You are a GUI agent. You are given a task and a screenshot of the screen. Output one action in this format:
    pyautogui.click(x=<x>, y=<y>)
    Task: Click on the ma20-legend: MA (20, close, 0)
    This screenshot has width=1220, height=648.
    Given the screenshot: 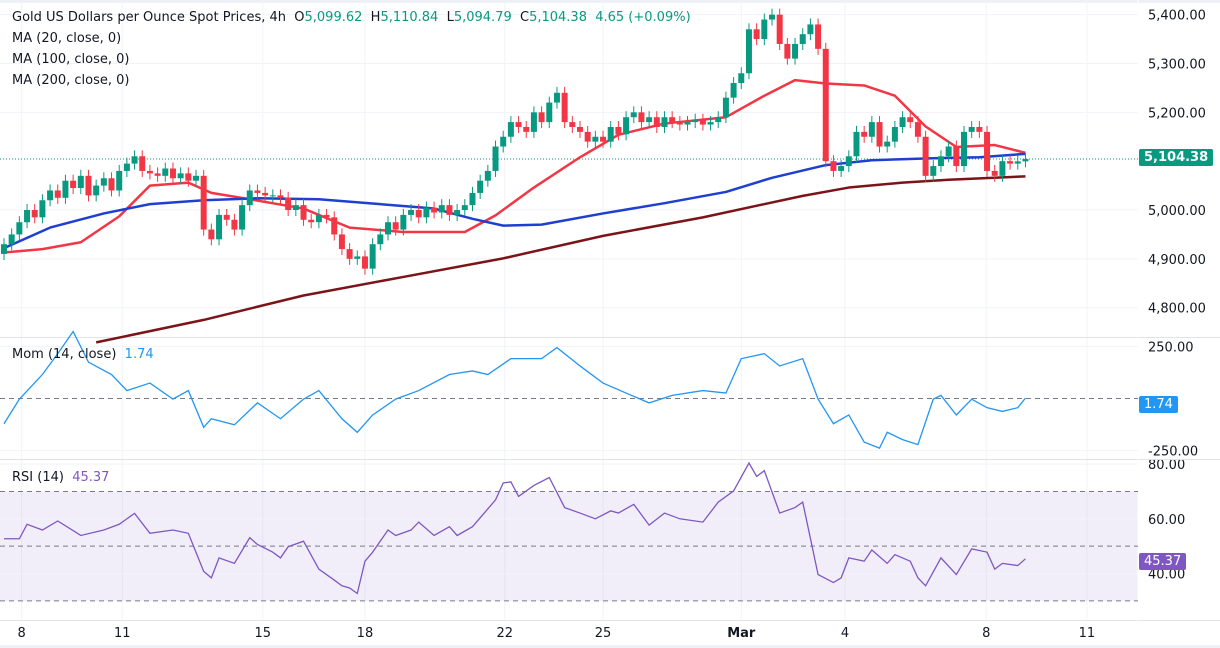 What is the action you would take?
    pyautogui.click(x=67, y=38)
    